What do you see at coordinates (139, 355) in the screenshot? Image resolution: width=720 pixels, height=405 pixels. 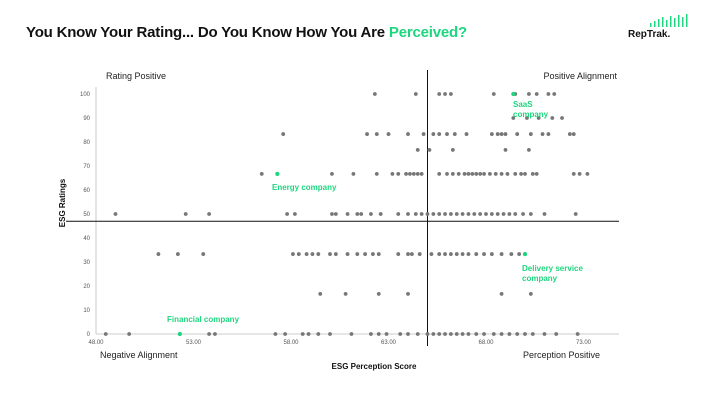 I see `quadrant-label-bottom-left: Negative Alignment` at bounding box center [139, 355].